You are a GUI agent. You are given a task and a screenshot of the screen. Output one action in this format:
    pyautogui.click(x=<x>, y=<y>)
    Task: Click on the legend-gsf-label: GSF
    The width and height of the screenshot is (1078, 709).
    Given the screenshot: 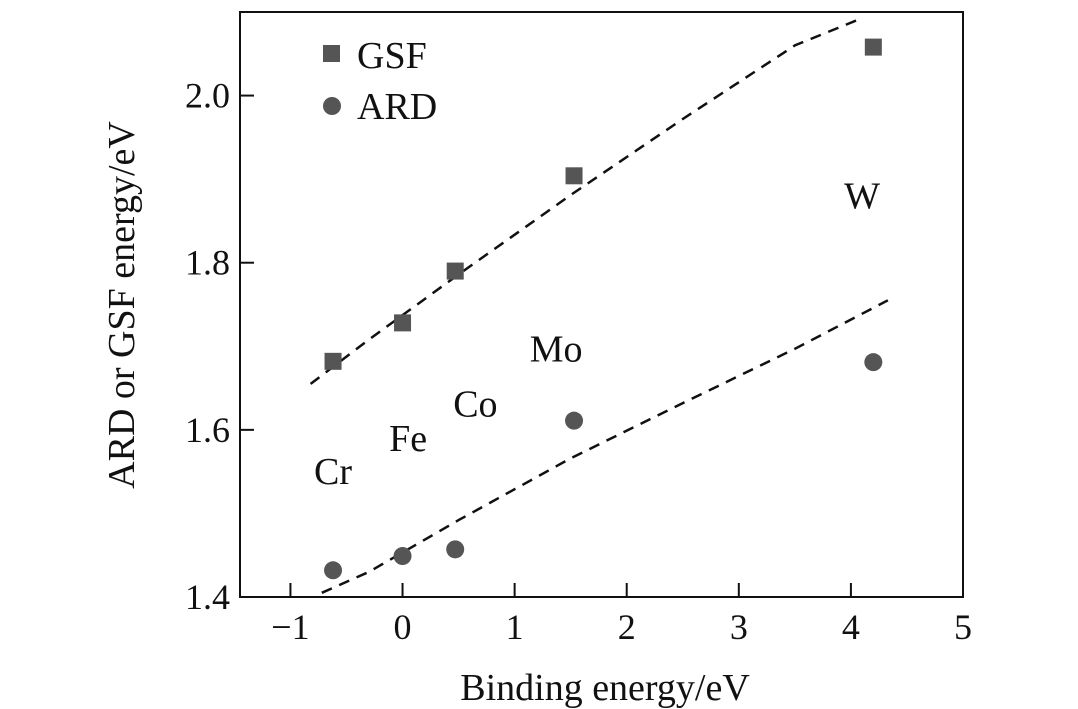 What is the action you would take?
    pyautogui.click(x=392, y=56)
    